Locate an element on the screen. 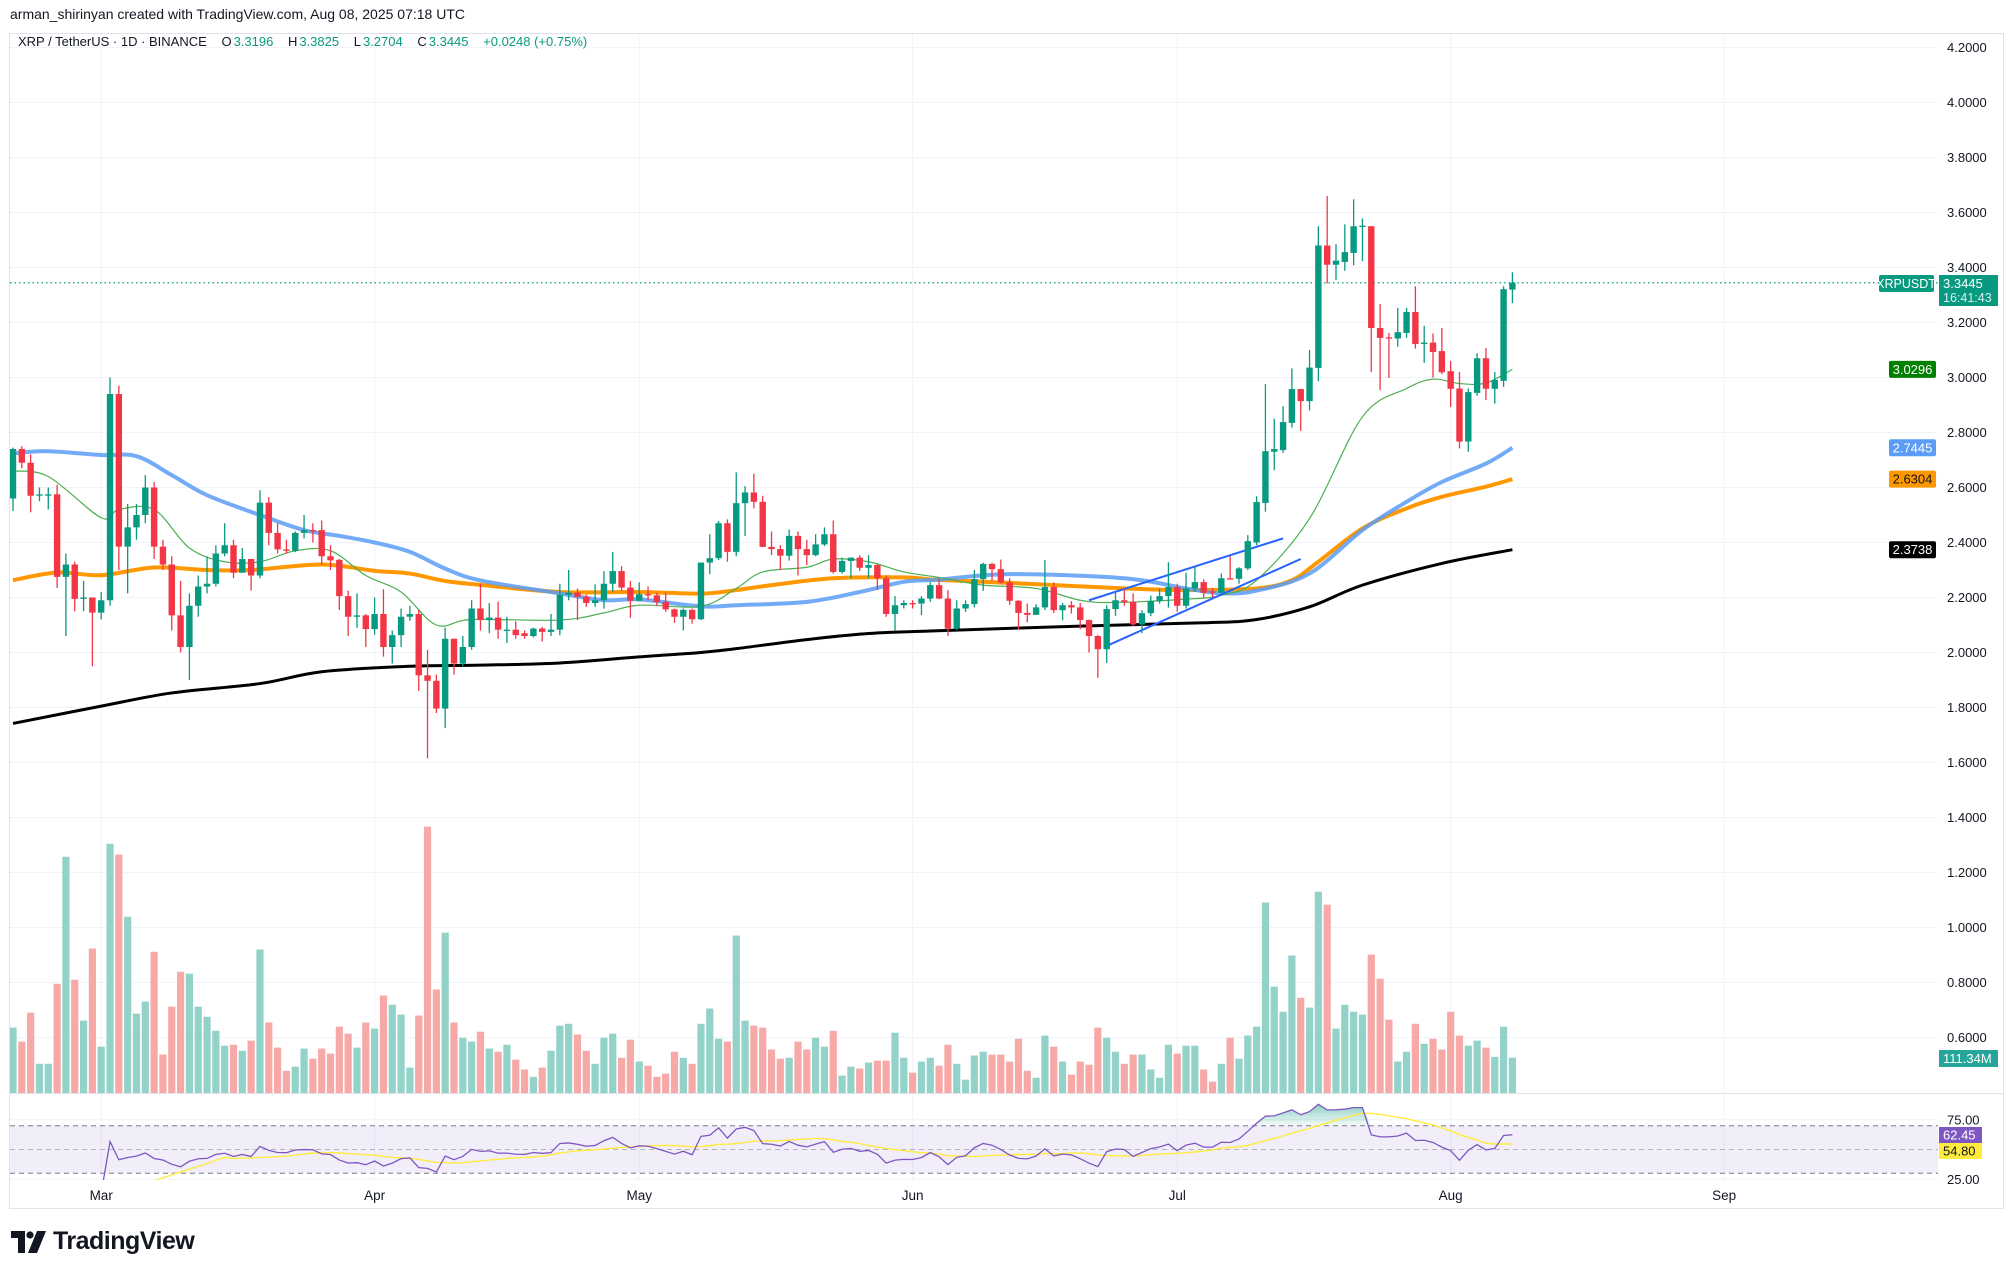  time-axis: Mar Apr May Jun Jul Aug Sep is located at coordinates (913, 1195).